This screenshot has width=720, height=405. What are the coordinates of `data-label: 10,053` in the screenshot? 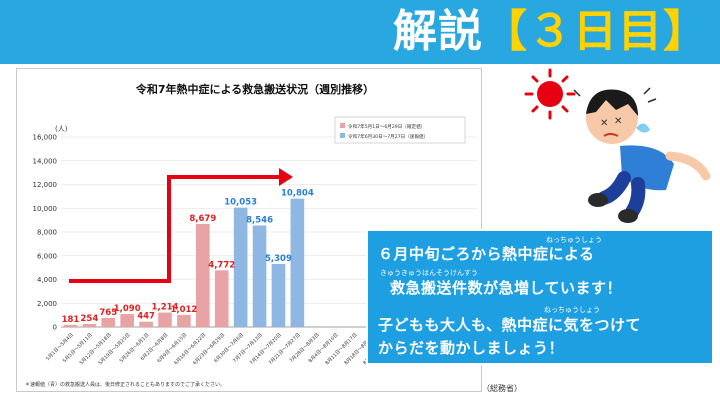 It's located at (240, 203).